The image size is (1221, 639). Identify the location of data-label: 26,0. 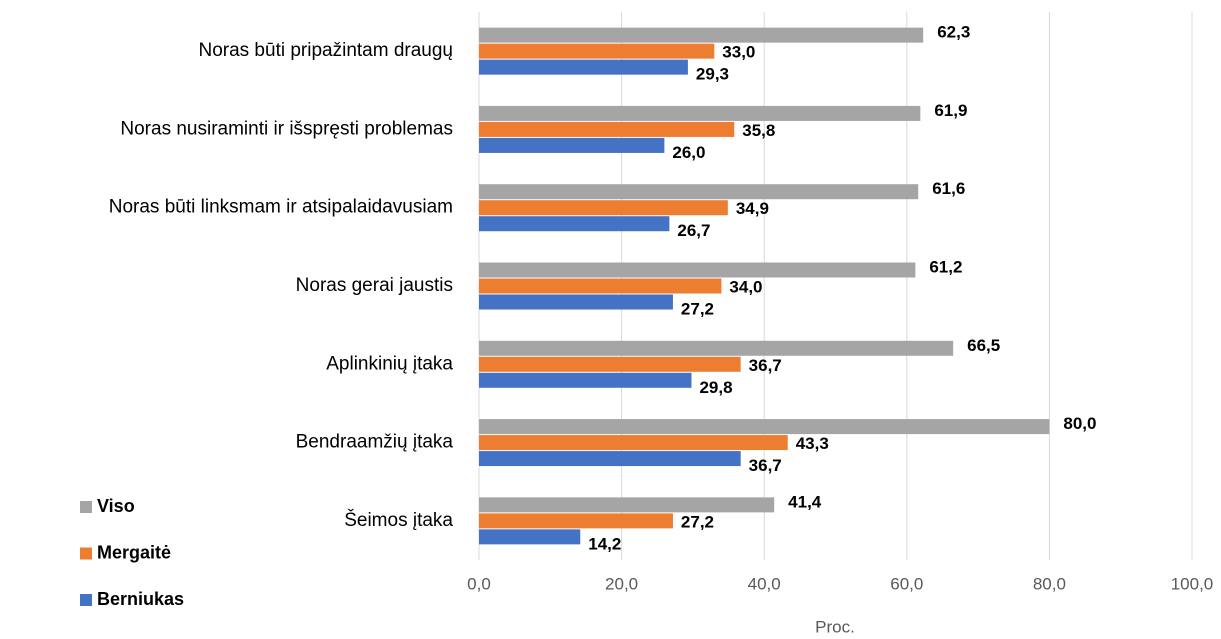
(688, 152).